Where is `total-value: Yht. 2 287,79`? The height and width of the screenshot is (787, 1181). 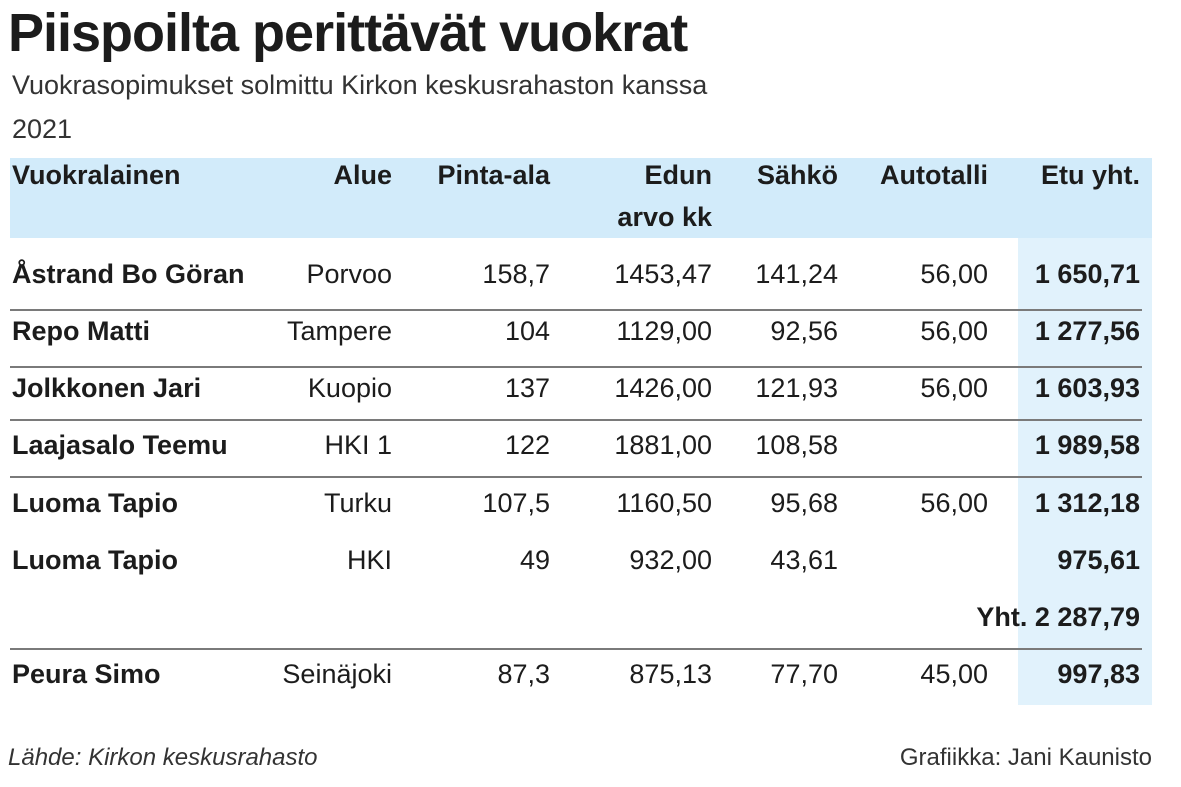 total-value: Yht. 2 287,79 is located at coordinates (1058, 617).